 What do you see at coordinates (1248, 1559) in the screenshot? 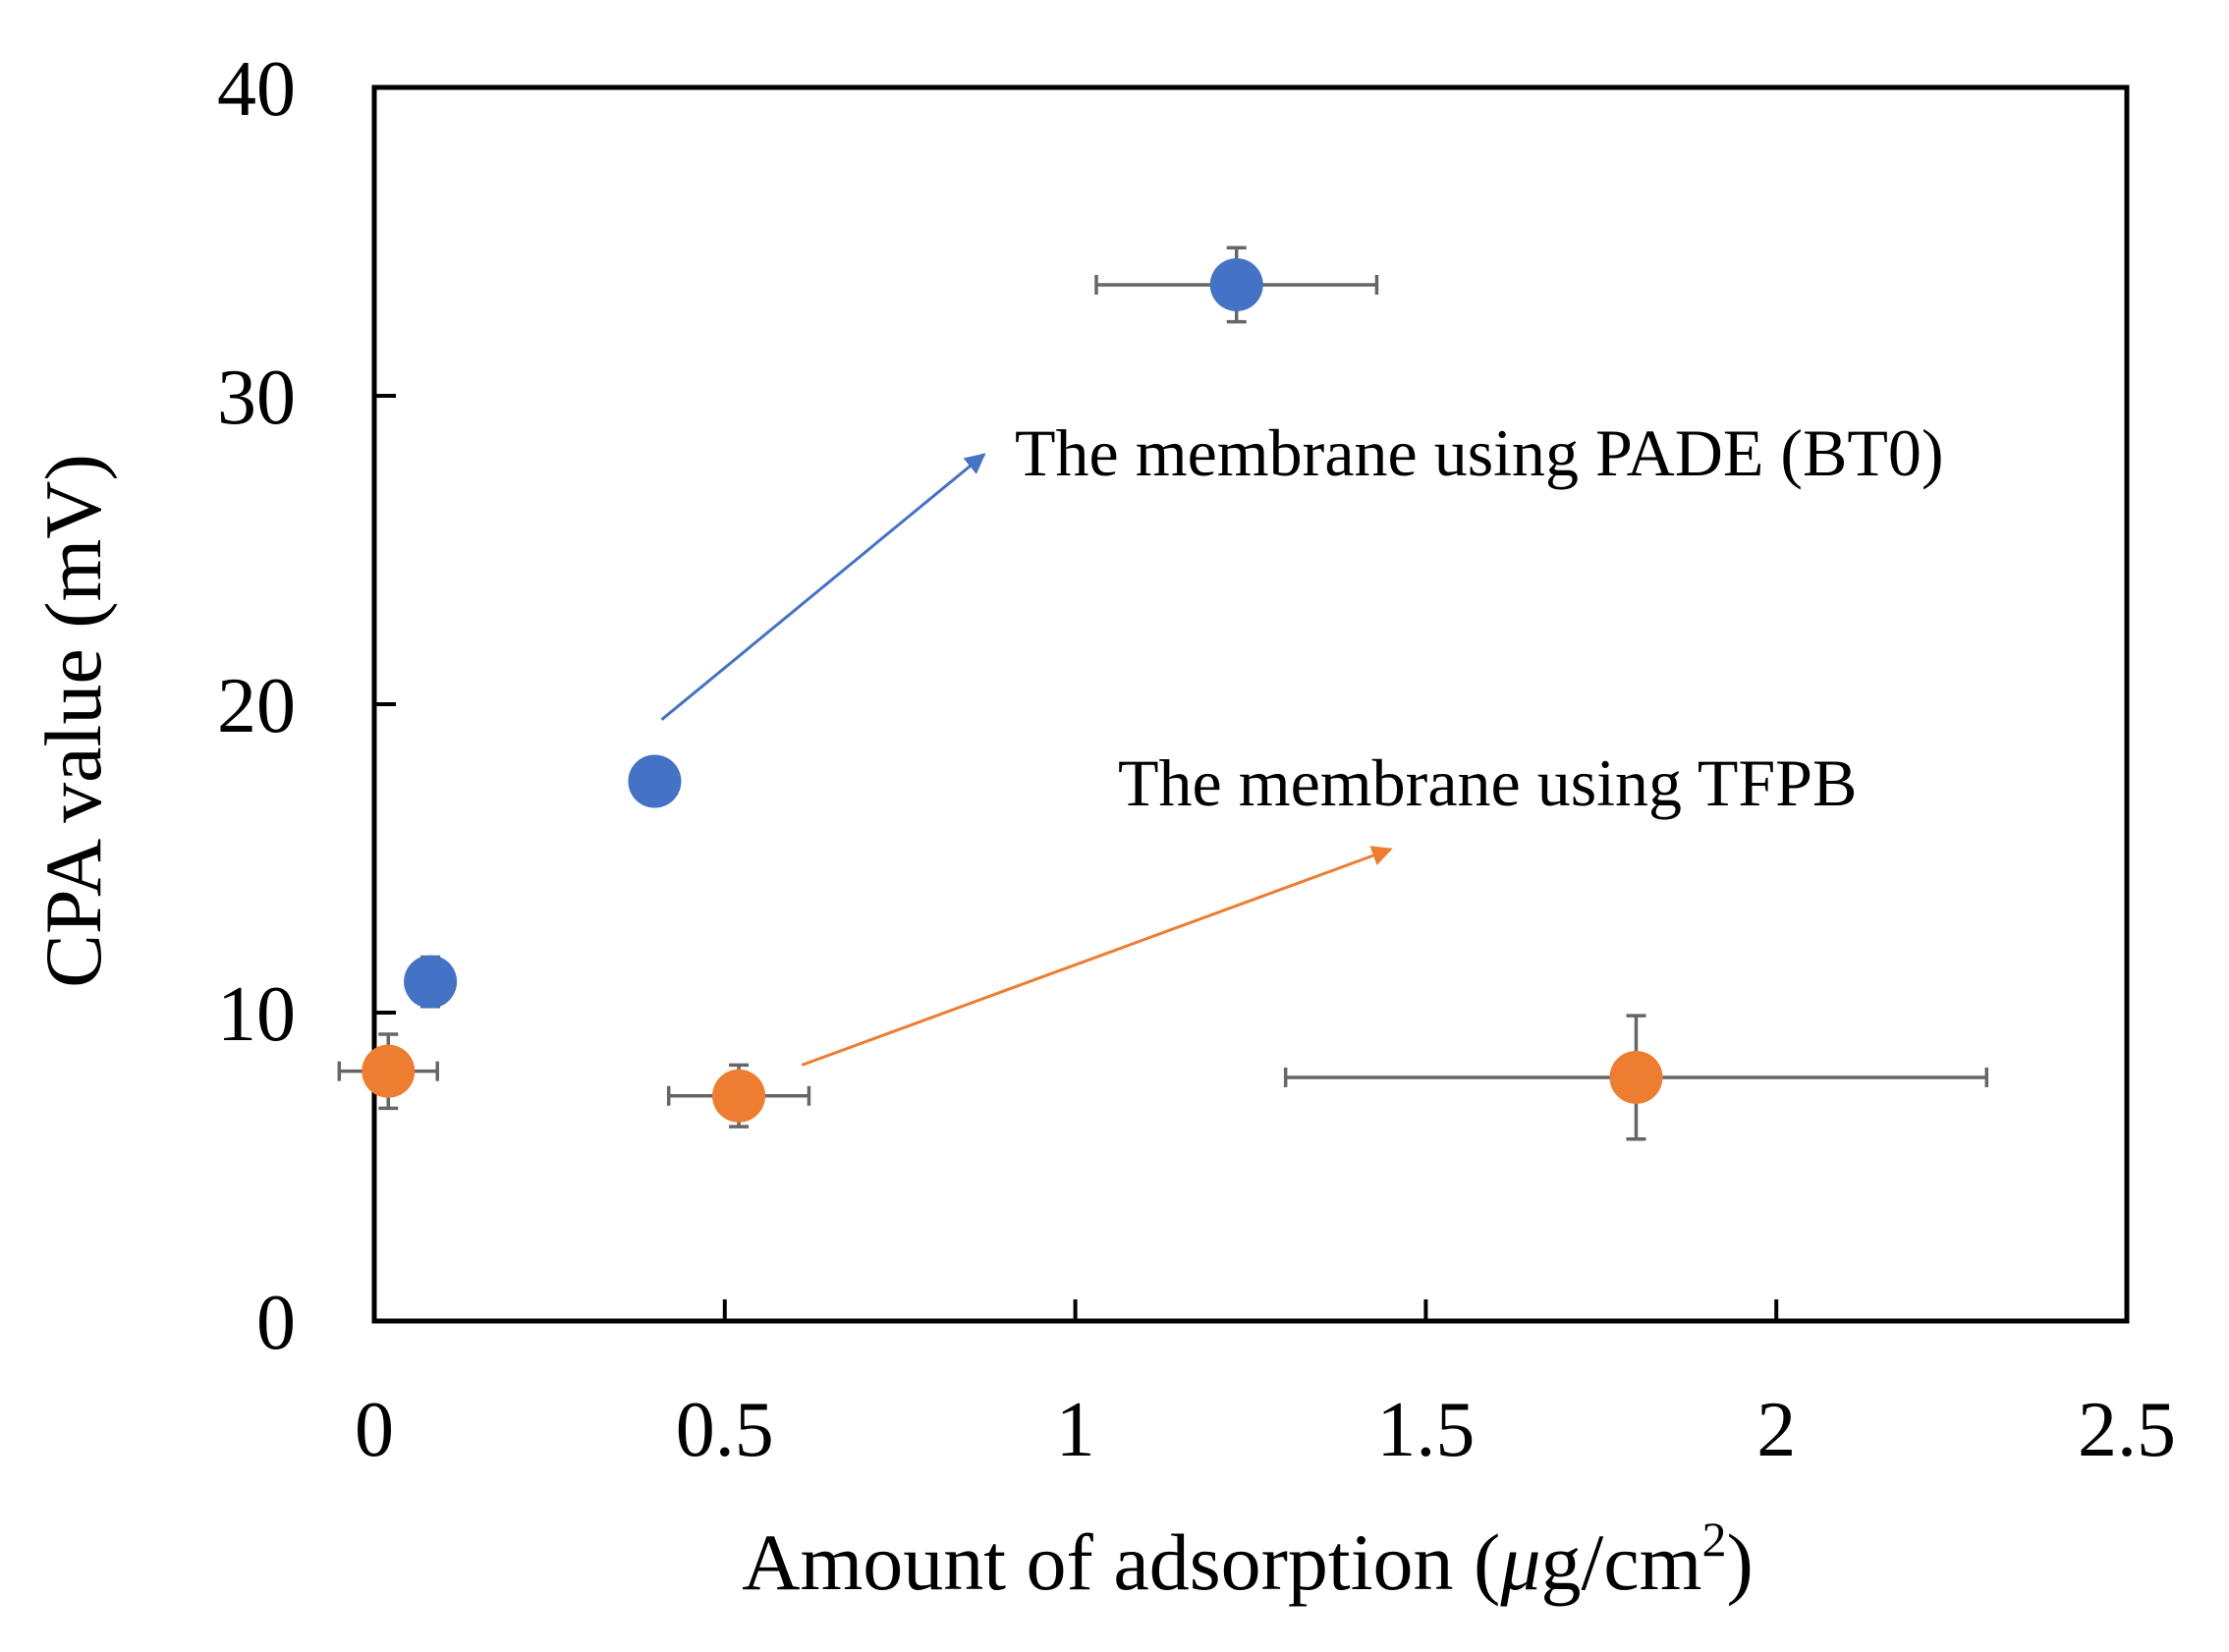
I see `x-axis-title: Amount of adsorption (μg/cm2)` at bounding box center [1248, 1559].